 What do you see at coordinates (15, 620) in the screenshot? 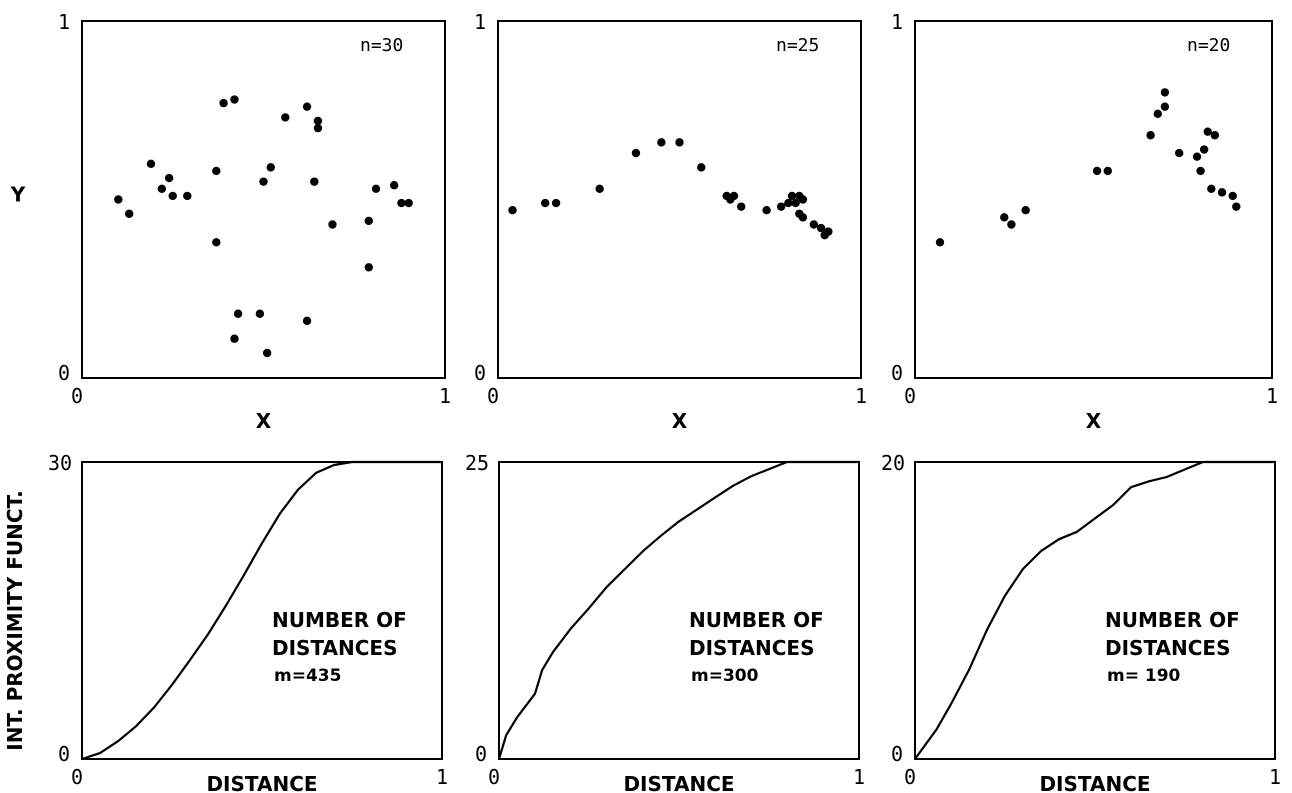
I see `y-axis-label: INT. PROXIMITY FUNCT.` at bounding box center [15, 620].